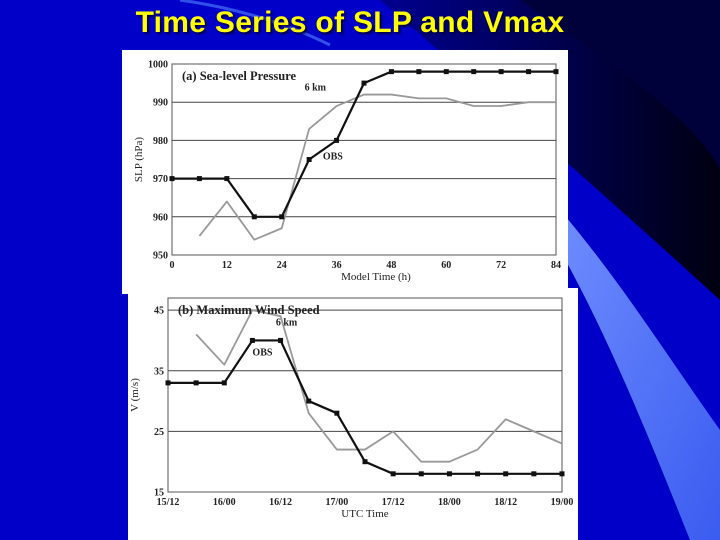 Image resolution: width=720 pixels, height=540 pixels. I want to click on a-x-tick-label: 84, so click(556, 265).